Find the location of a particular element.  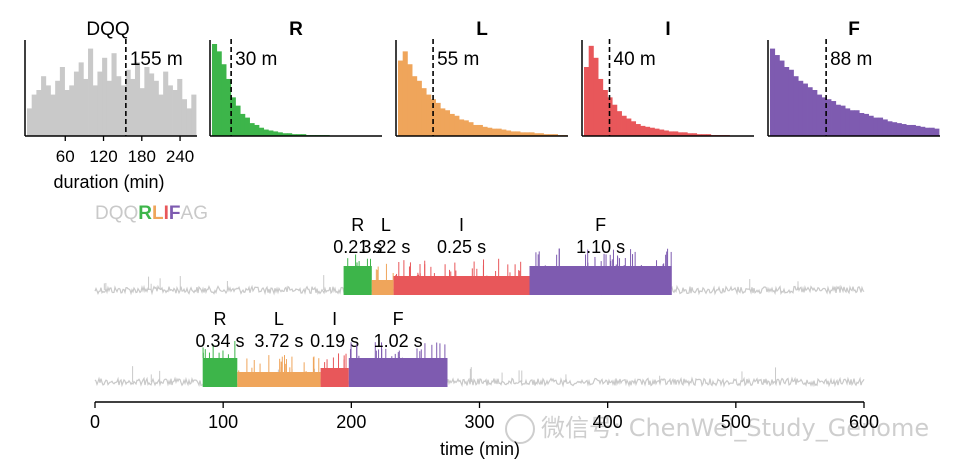

x-tick-label: 300 is located at coordinates (479, 422).